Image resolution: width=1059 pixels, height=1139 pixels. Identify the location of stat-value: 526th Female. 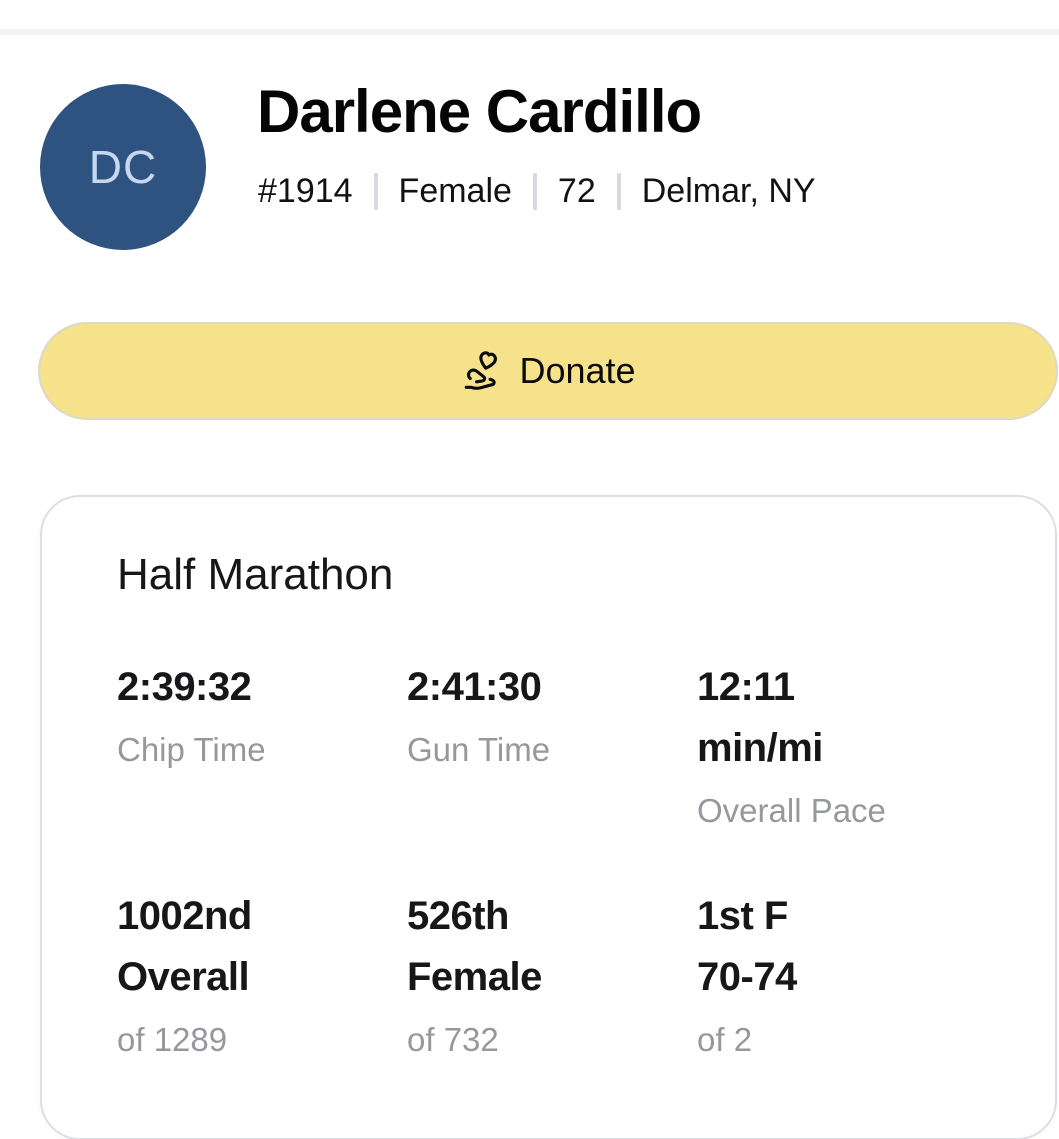
(474, 946).